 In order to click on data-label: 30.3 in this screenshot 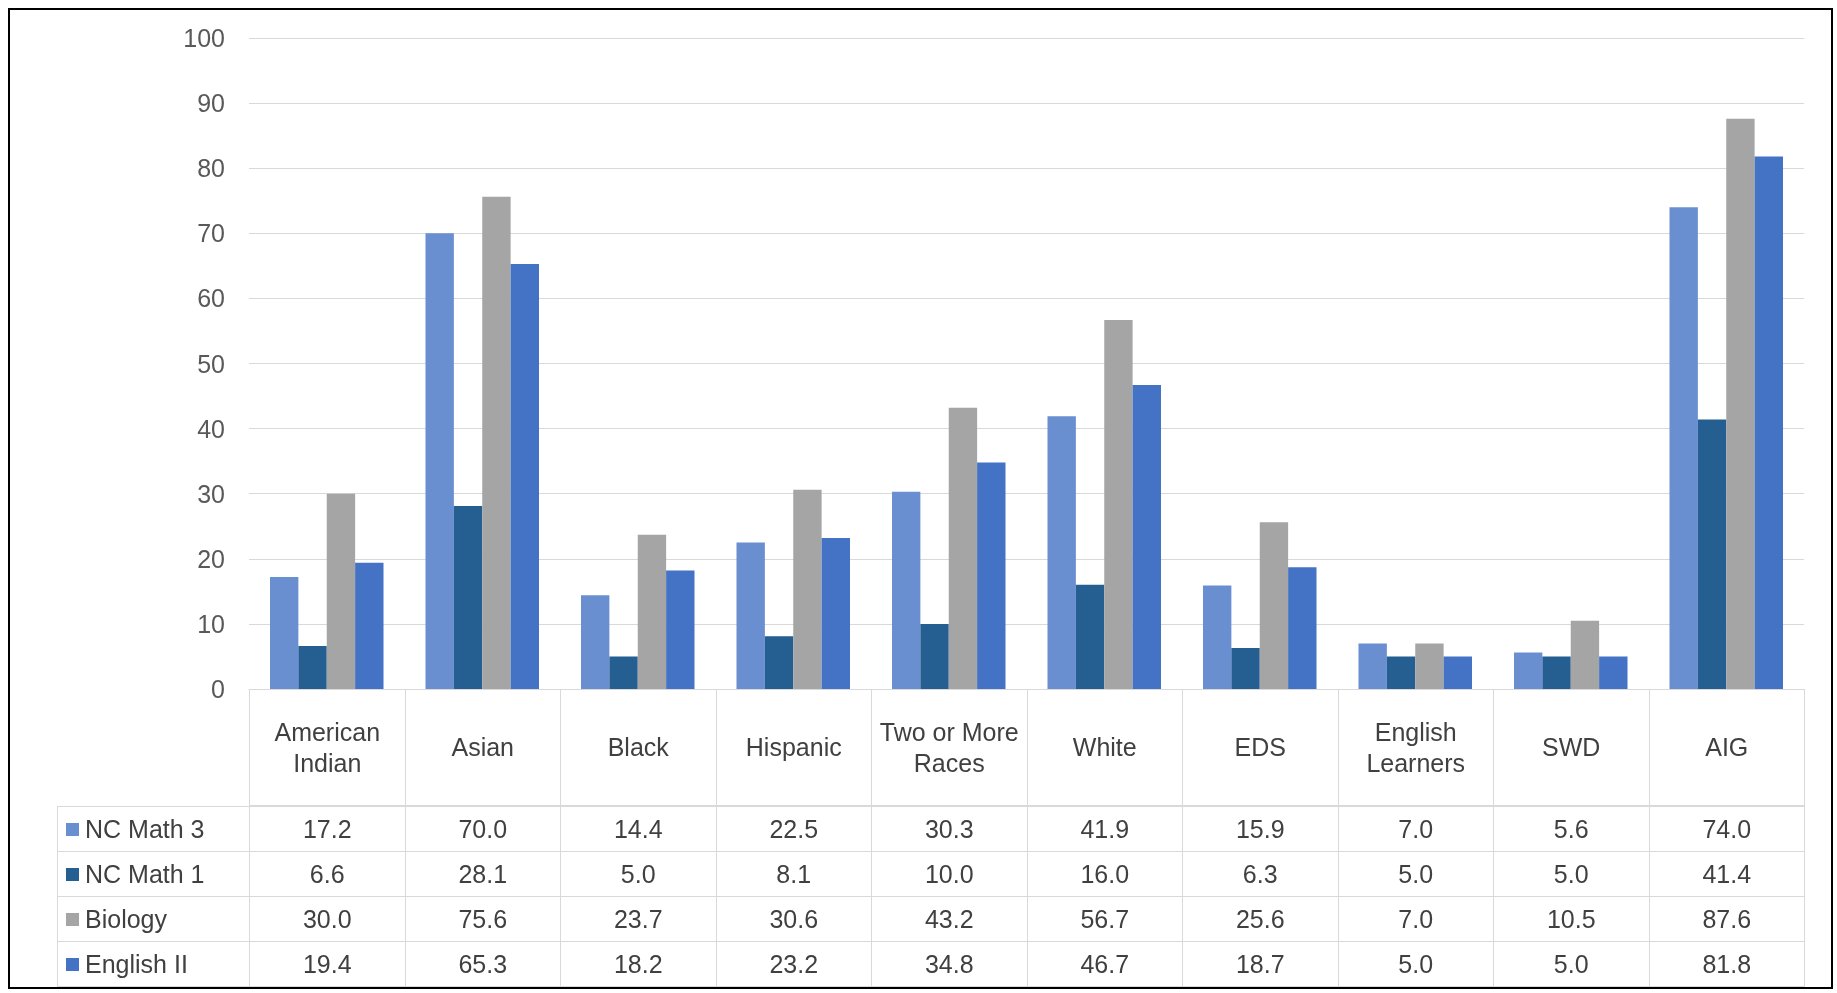, I will do `click(949, 829)`.